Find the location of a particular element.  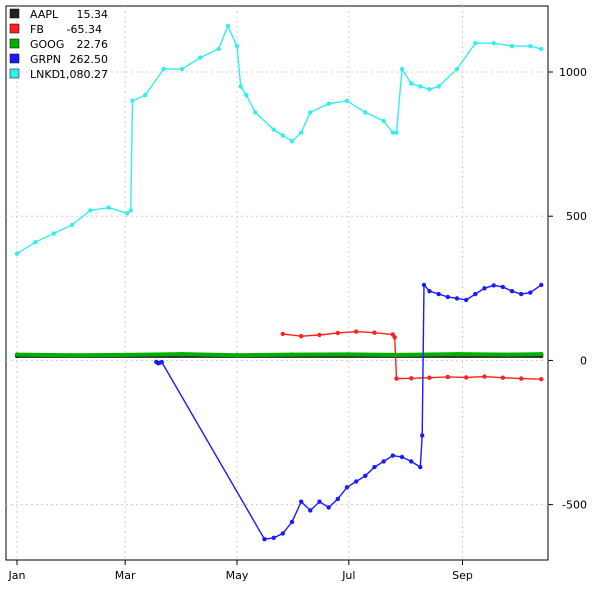

series-line-goog is located at coordinates (279, 355).